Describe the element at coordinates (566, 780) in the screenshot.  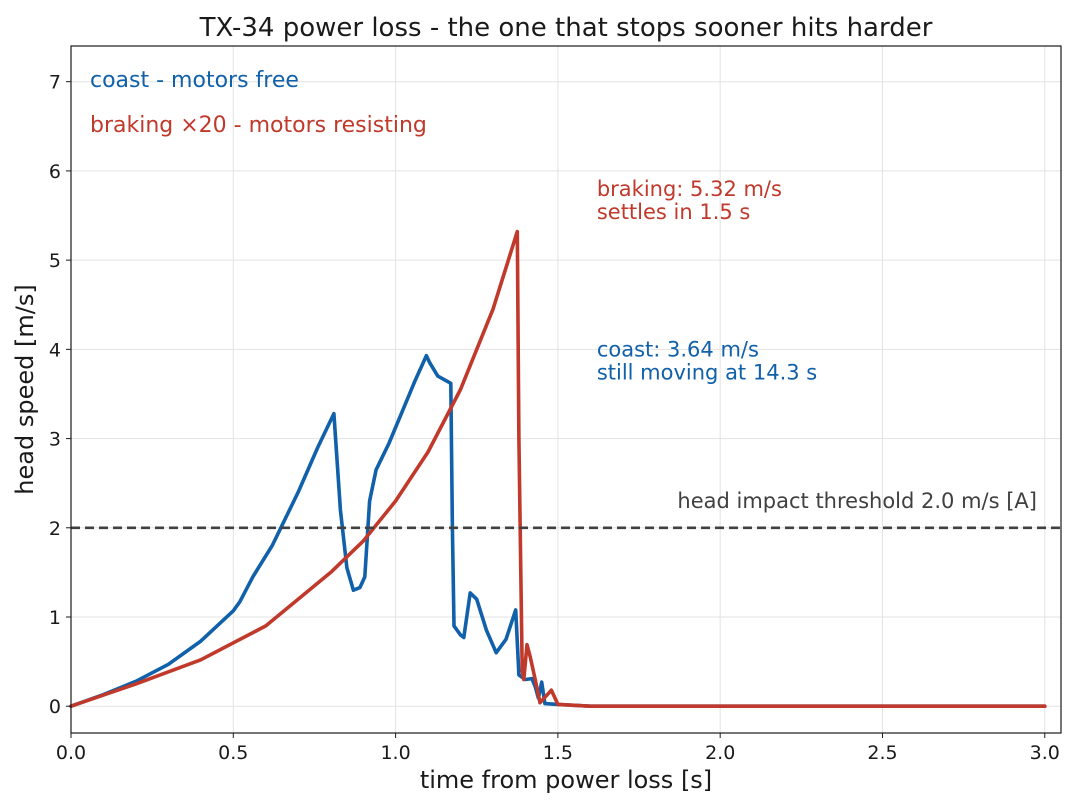
I see `x-axis-label: time from power loss [s]` at that location.